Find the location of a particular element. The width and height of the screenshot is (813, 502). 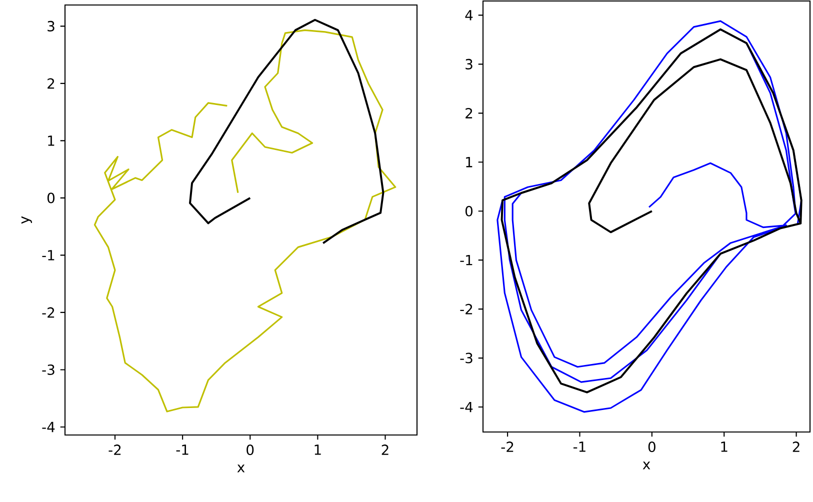

y-axis-title: y is located at coordinates (26, 220).